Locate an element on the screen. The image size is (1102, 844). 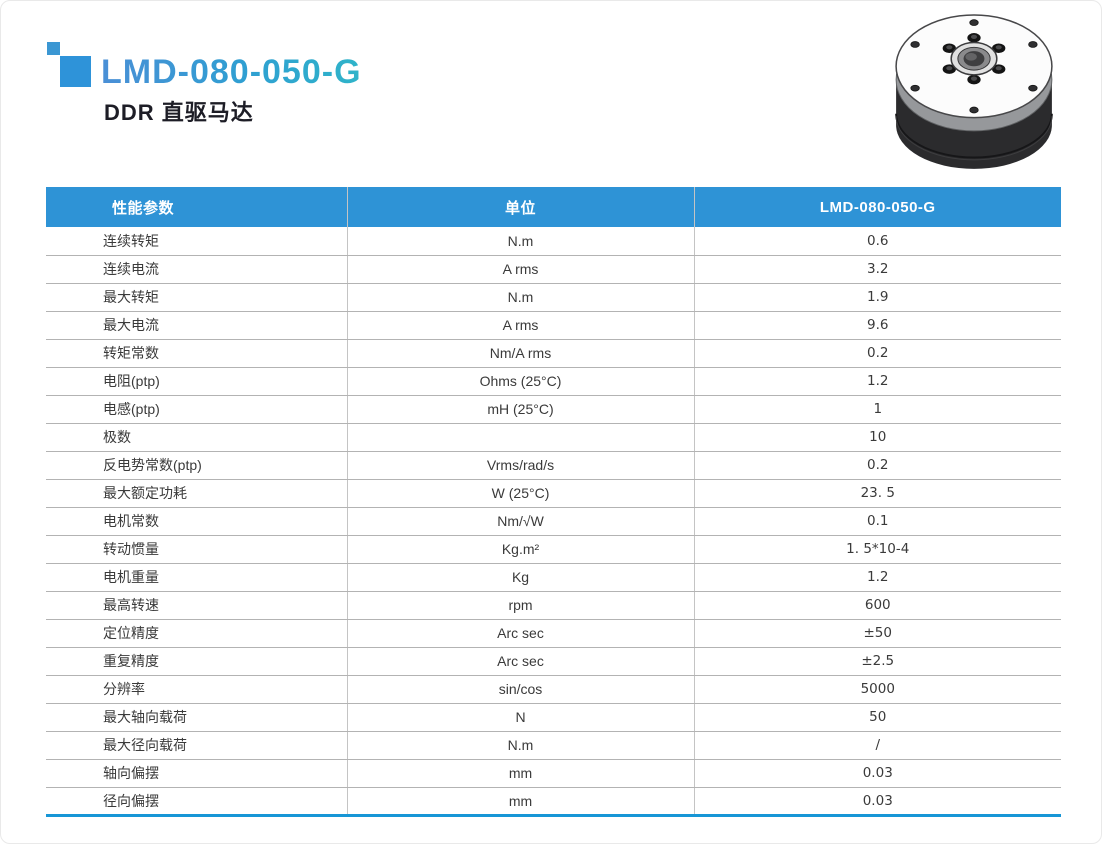
row-parameter: 径向偏摆 is located at coordinates (196, 802).